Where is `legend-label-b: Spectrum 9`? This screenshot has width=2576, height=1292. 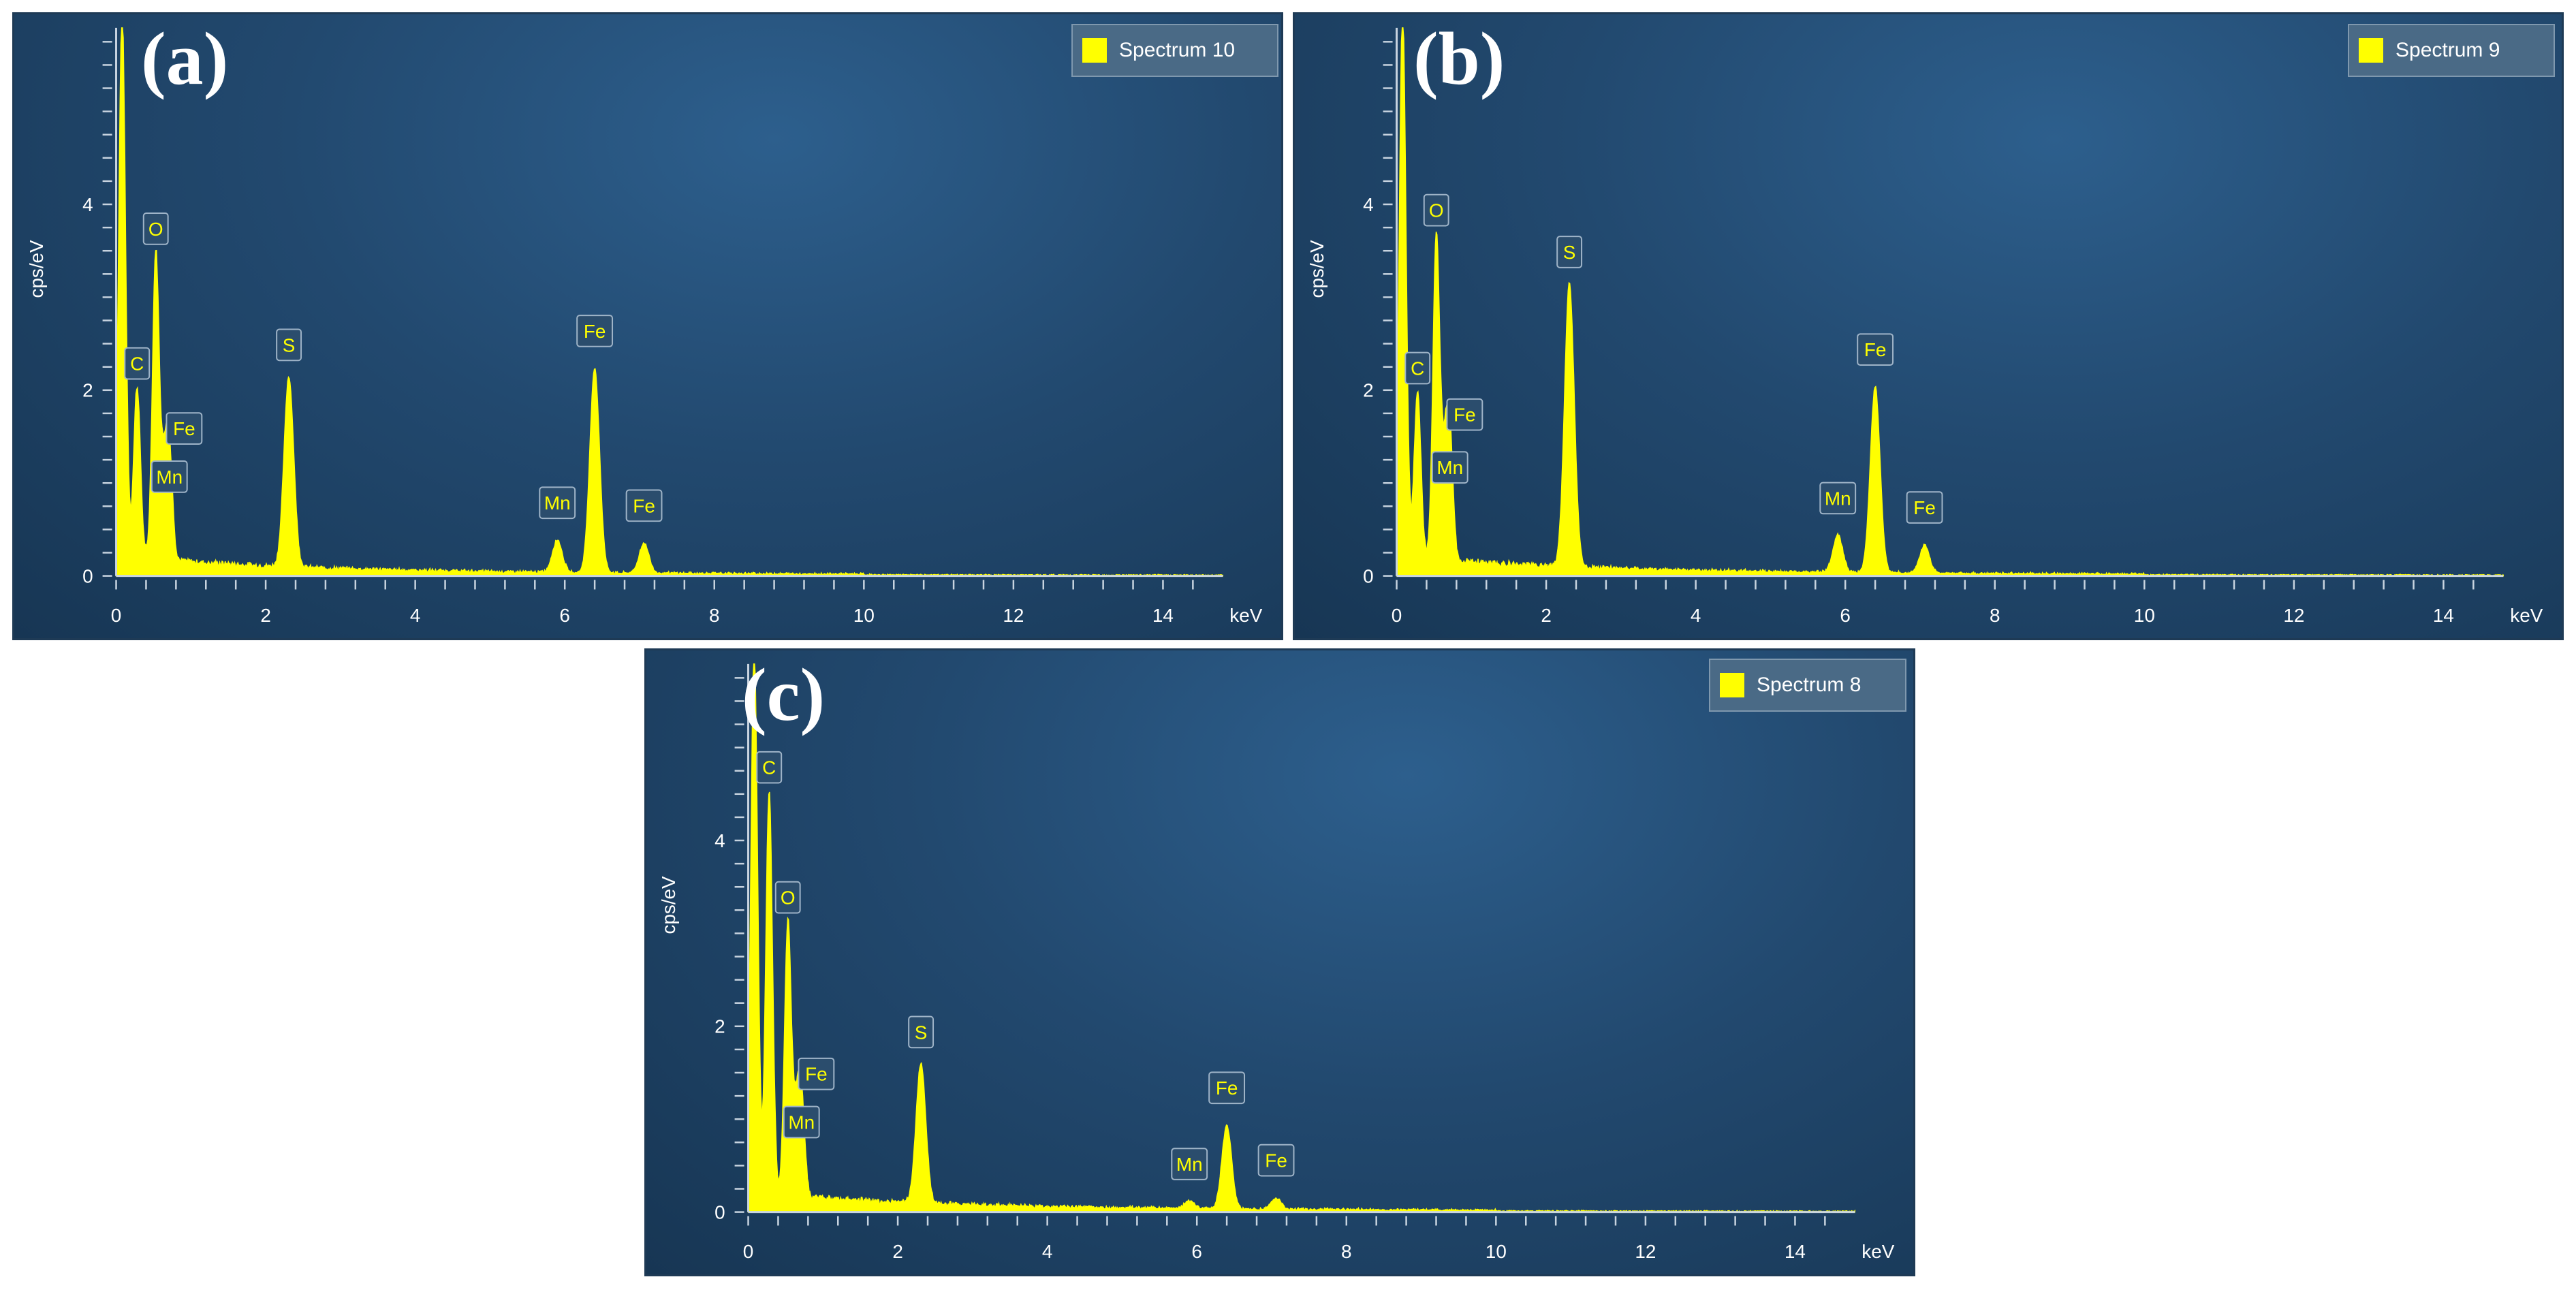
legend-label-b: Spectrum 9 is located at coordinates (2448, 50).